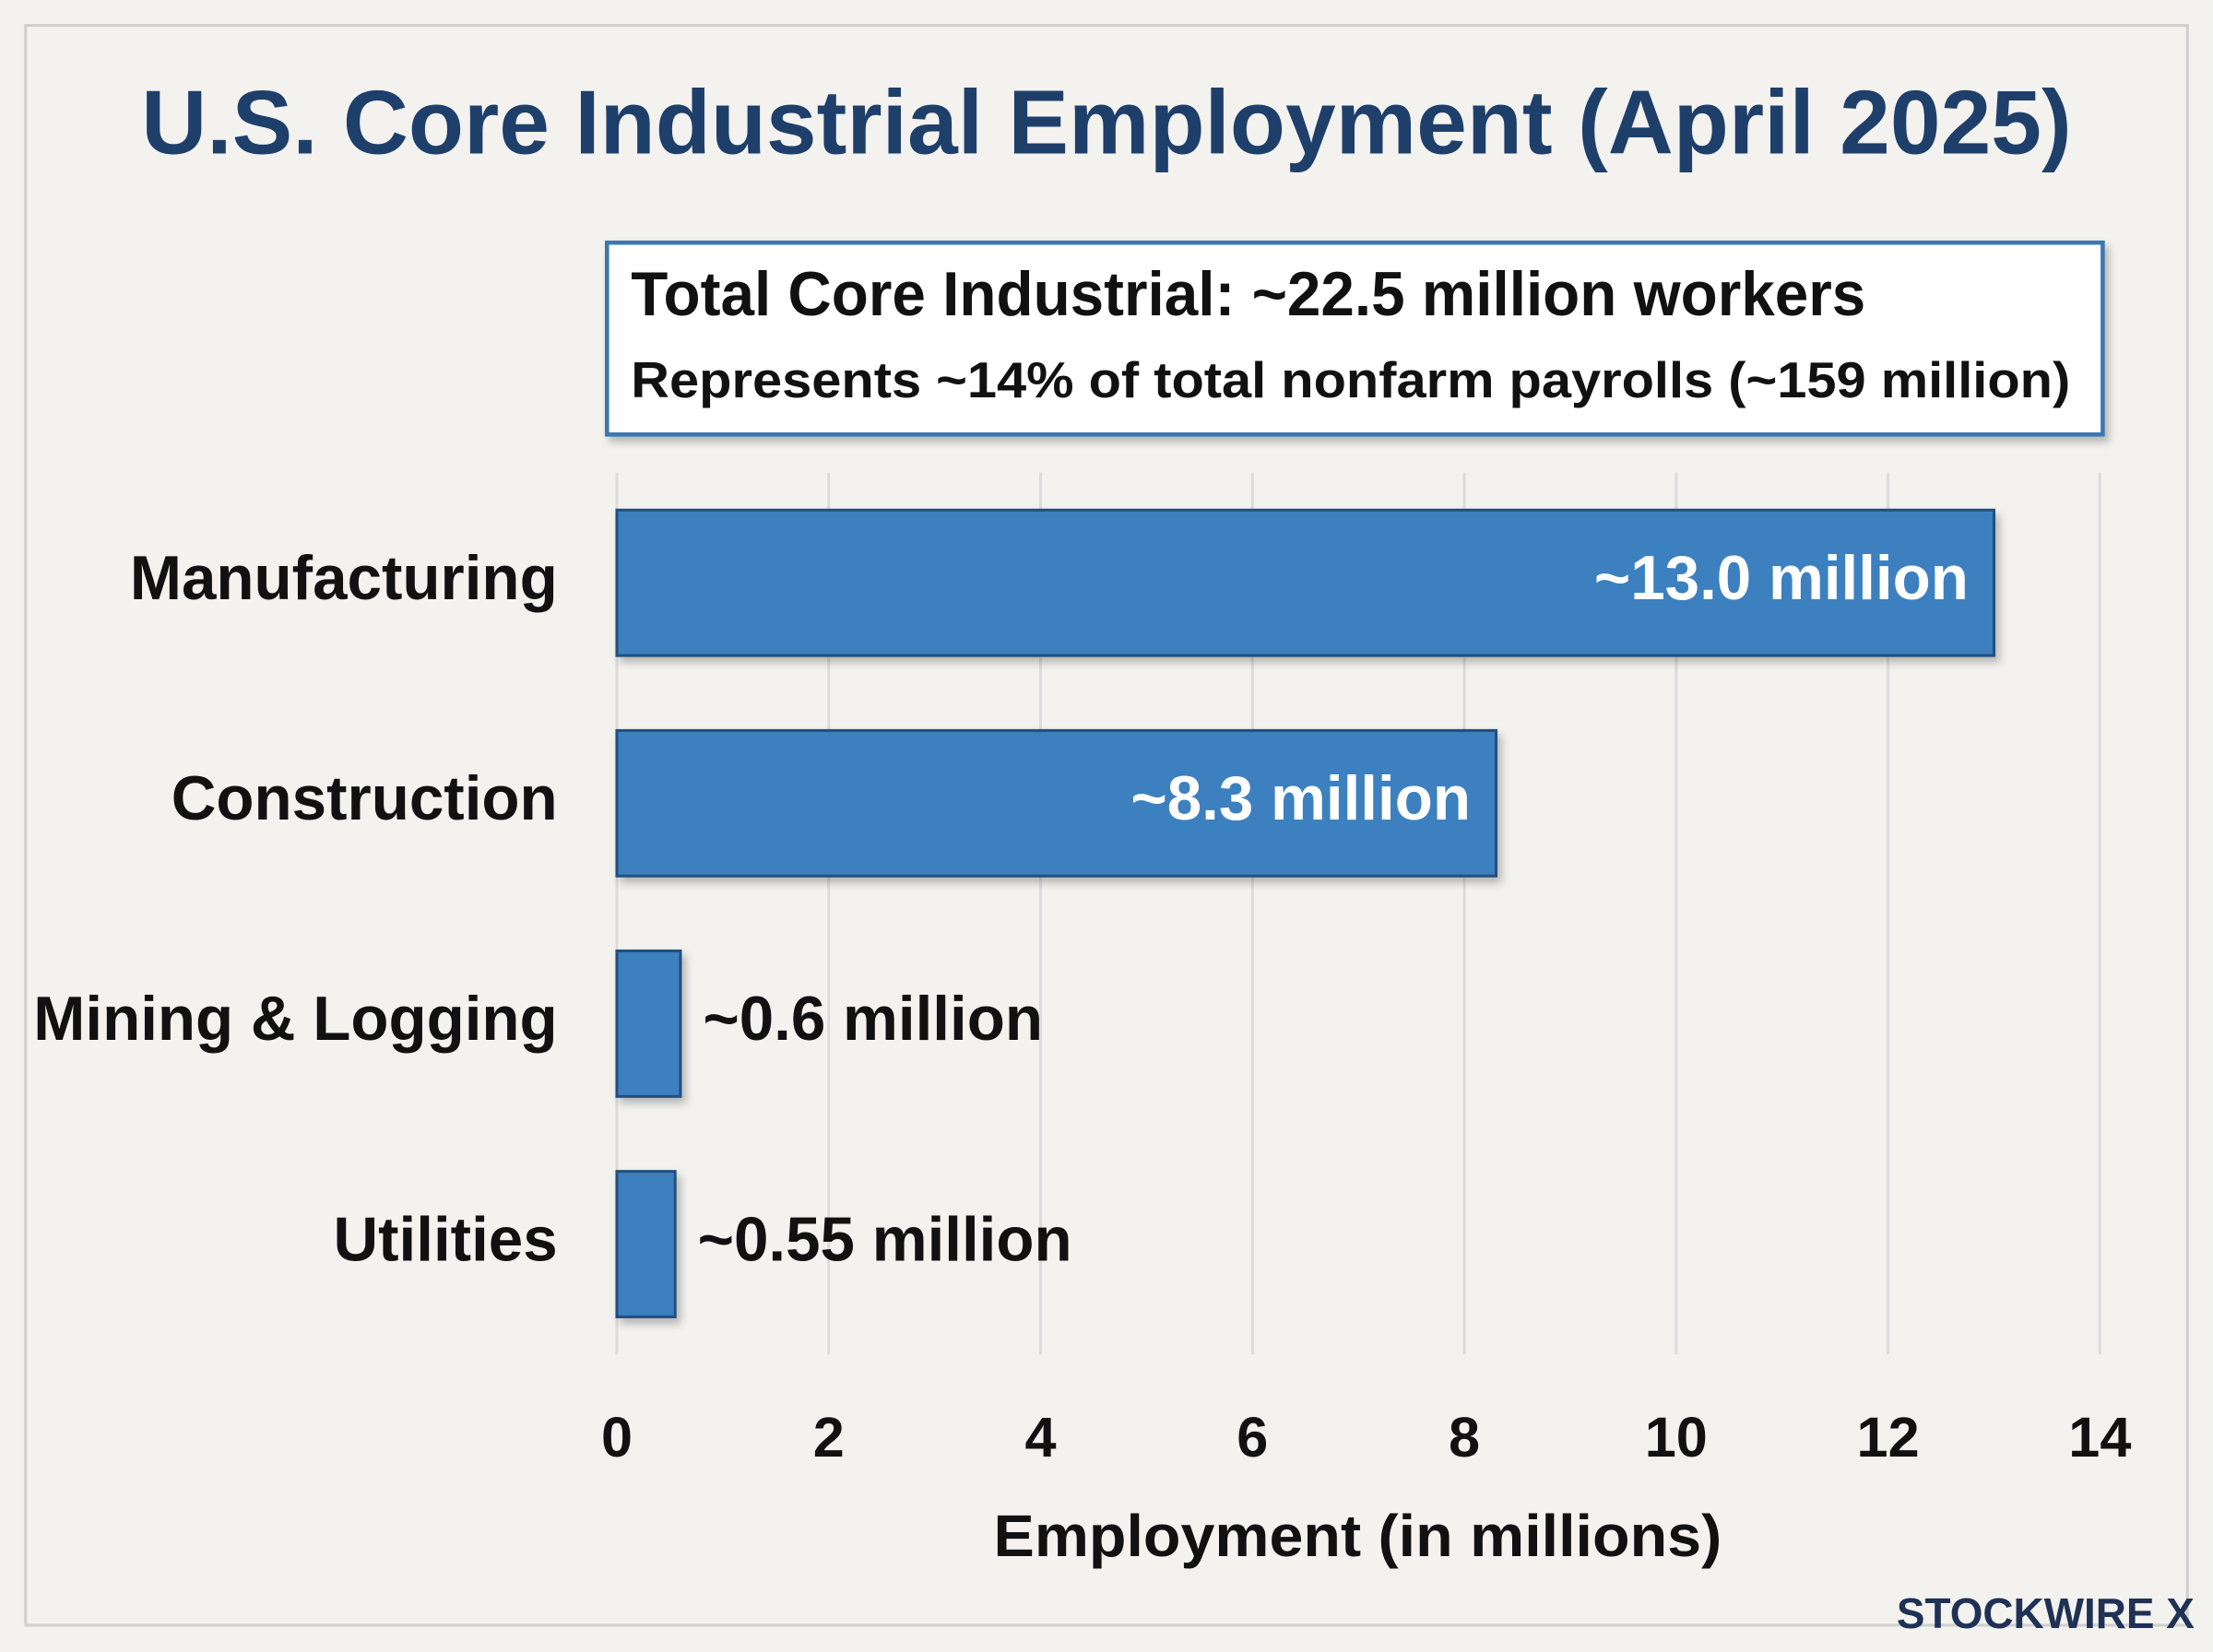 This screenshot has width=2213, height=1652. Describe the element at coordinates (2046, 1613) in the screenshot. I see `watermark: STOCKWIRE X` at that location.